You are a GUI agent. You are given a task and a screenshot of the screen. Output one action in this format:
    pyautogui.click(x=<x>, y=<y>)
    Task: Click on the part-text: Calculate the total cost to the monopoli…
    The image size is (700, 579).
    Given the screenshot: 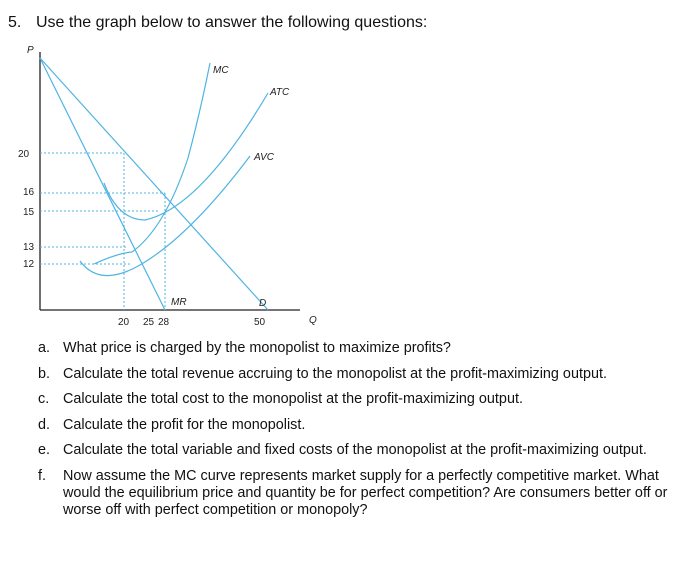 What is the action you would take?
    pyautogui.click(x=293, y=399)
    